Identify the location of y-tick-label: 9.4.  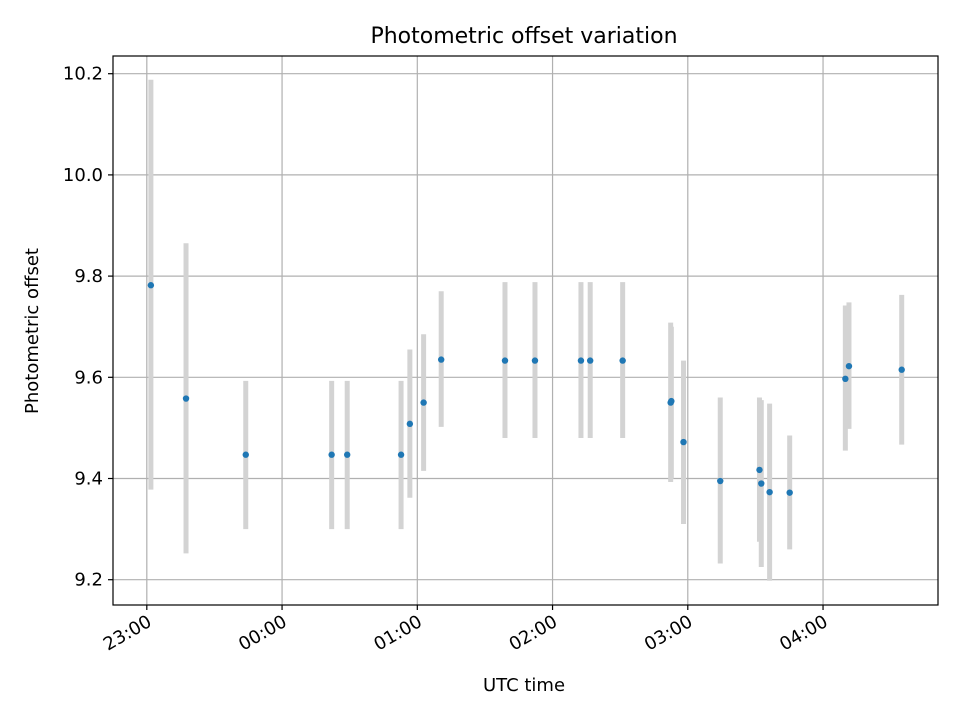
(88, 479).